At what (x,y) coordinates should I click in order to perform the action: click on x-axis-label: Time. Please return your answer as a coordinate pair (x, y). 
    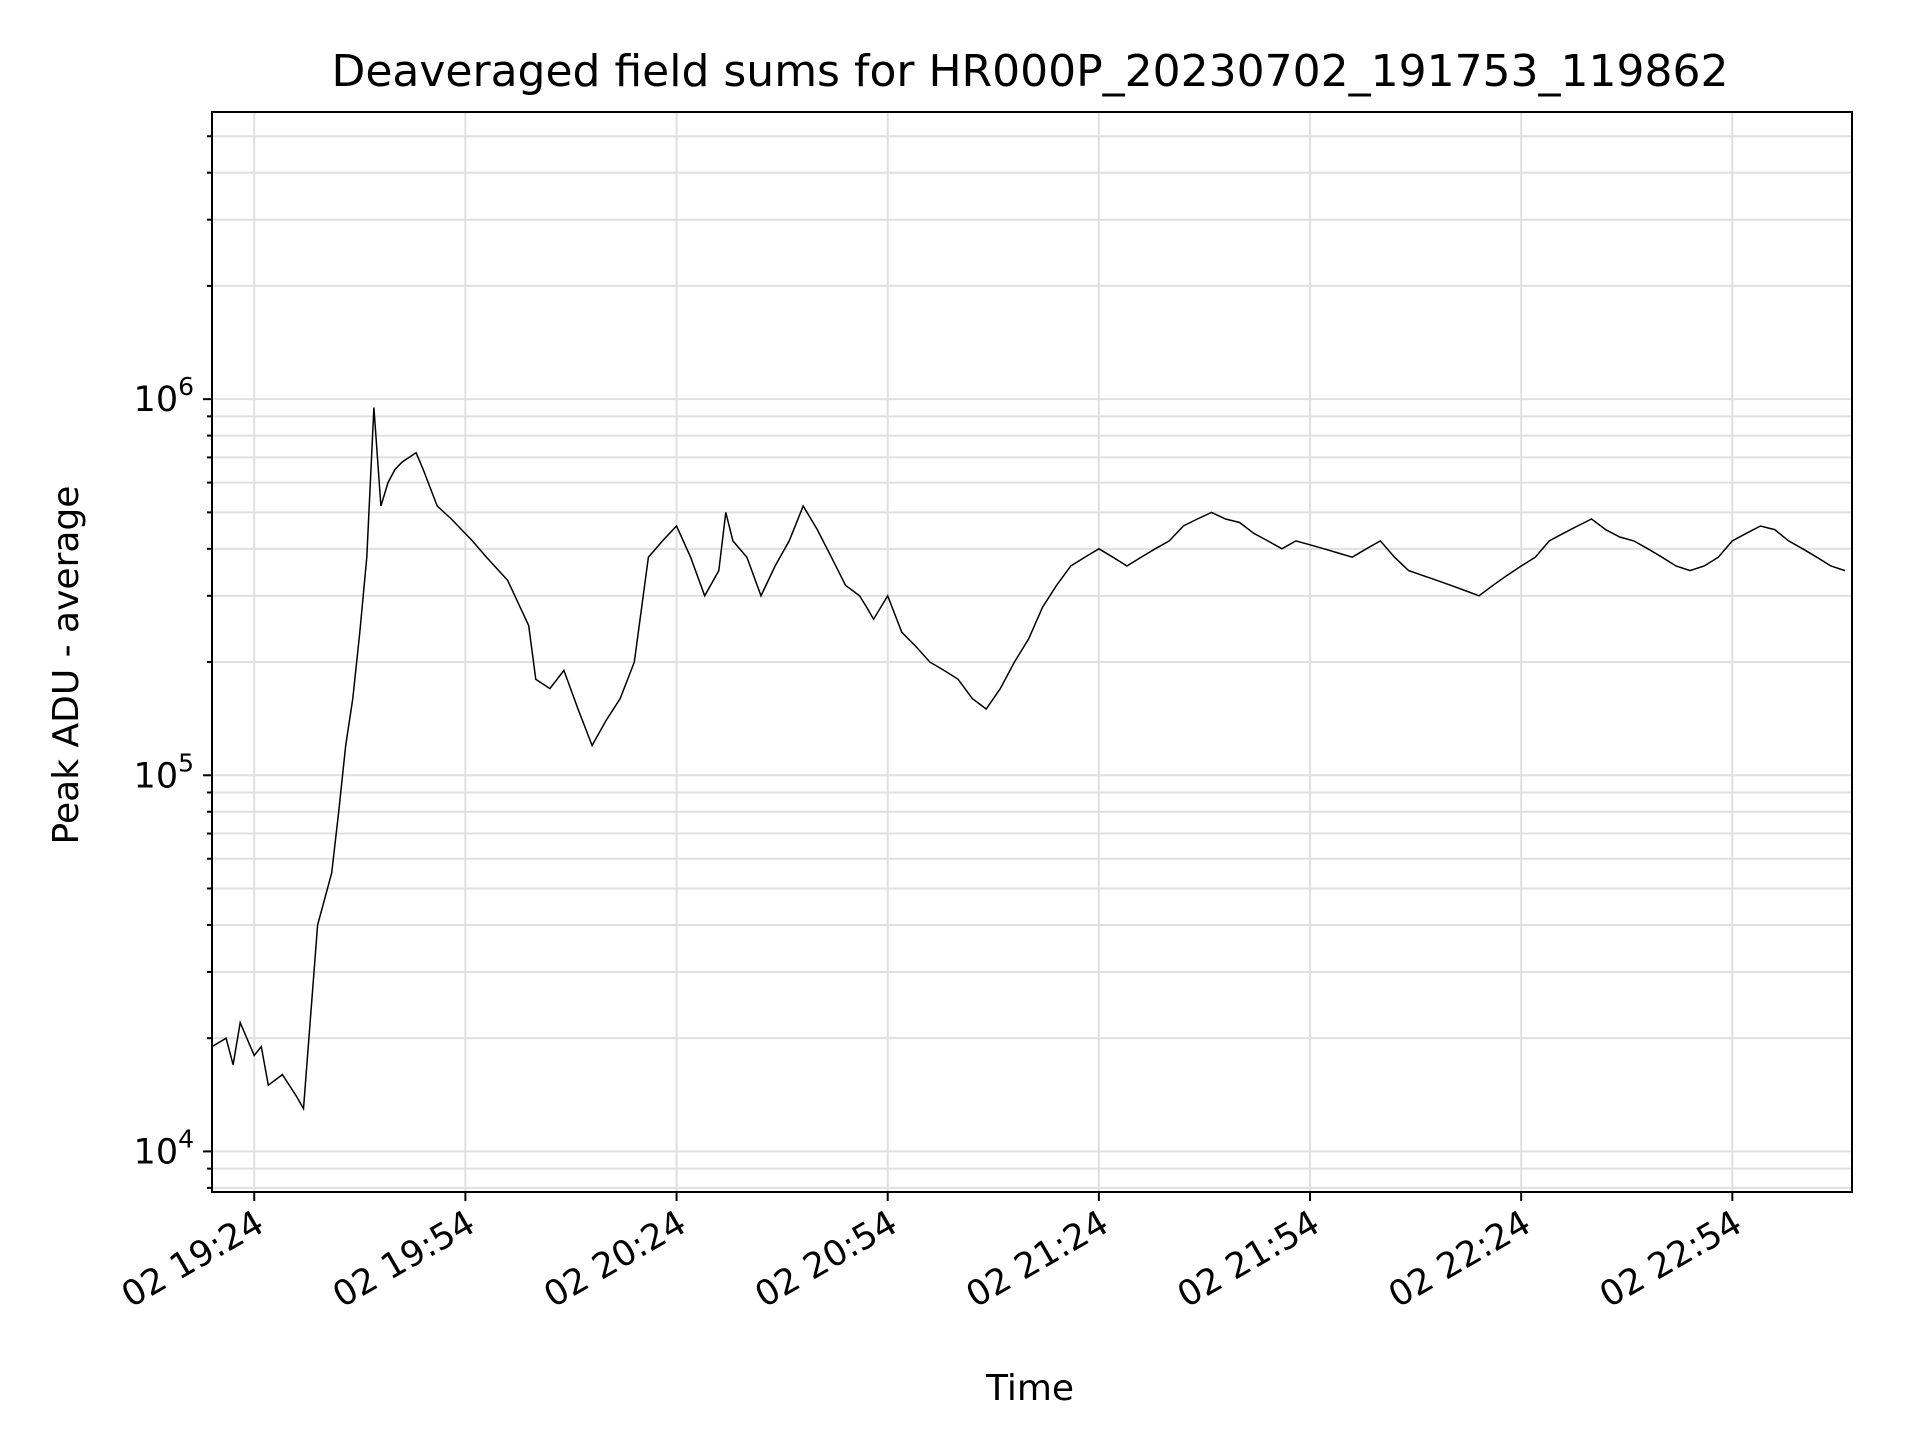
    Looking at the image, I should click on (1029, 1388).